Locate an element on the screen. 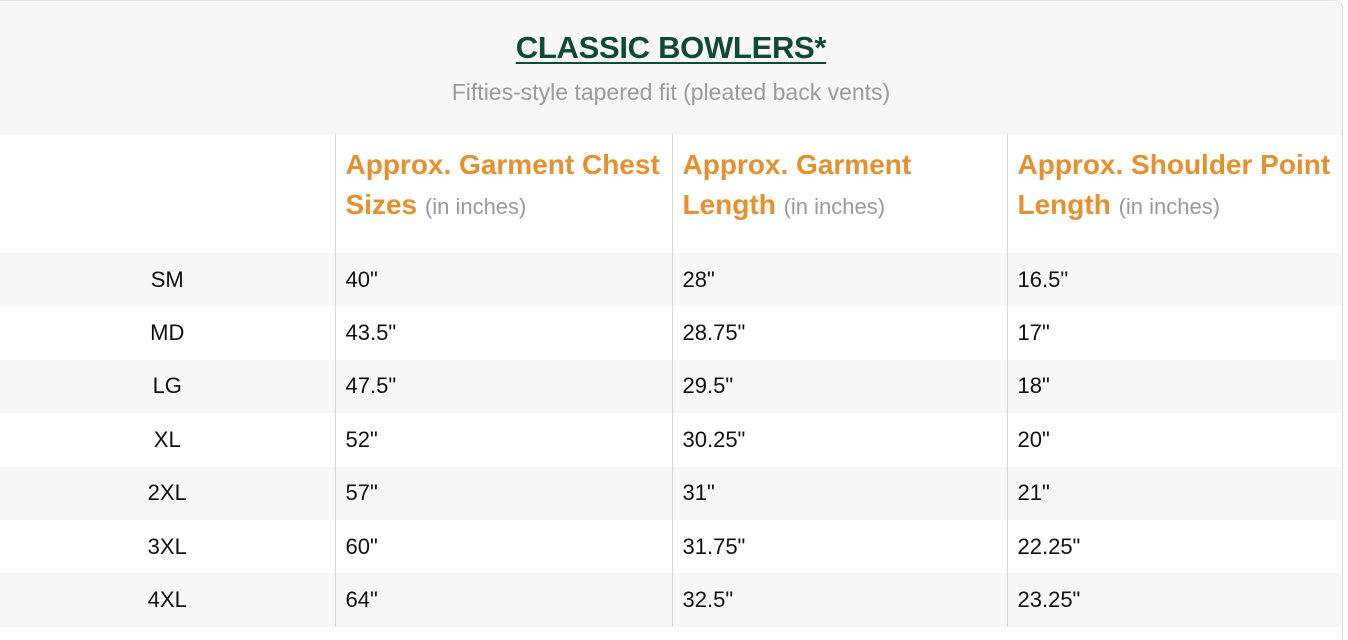 The image size is (1348, 640). table-row: XL 52" 30.25" 20" is located at coordinates (671, 440).